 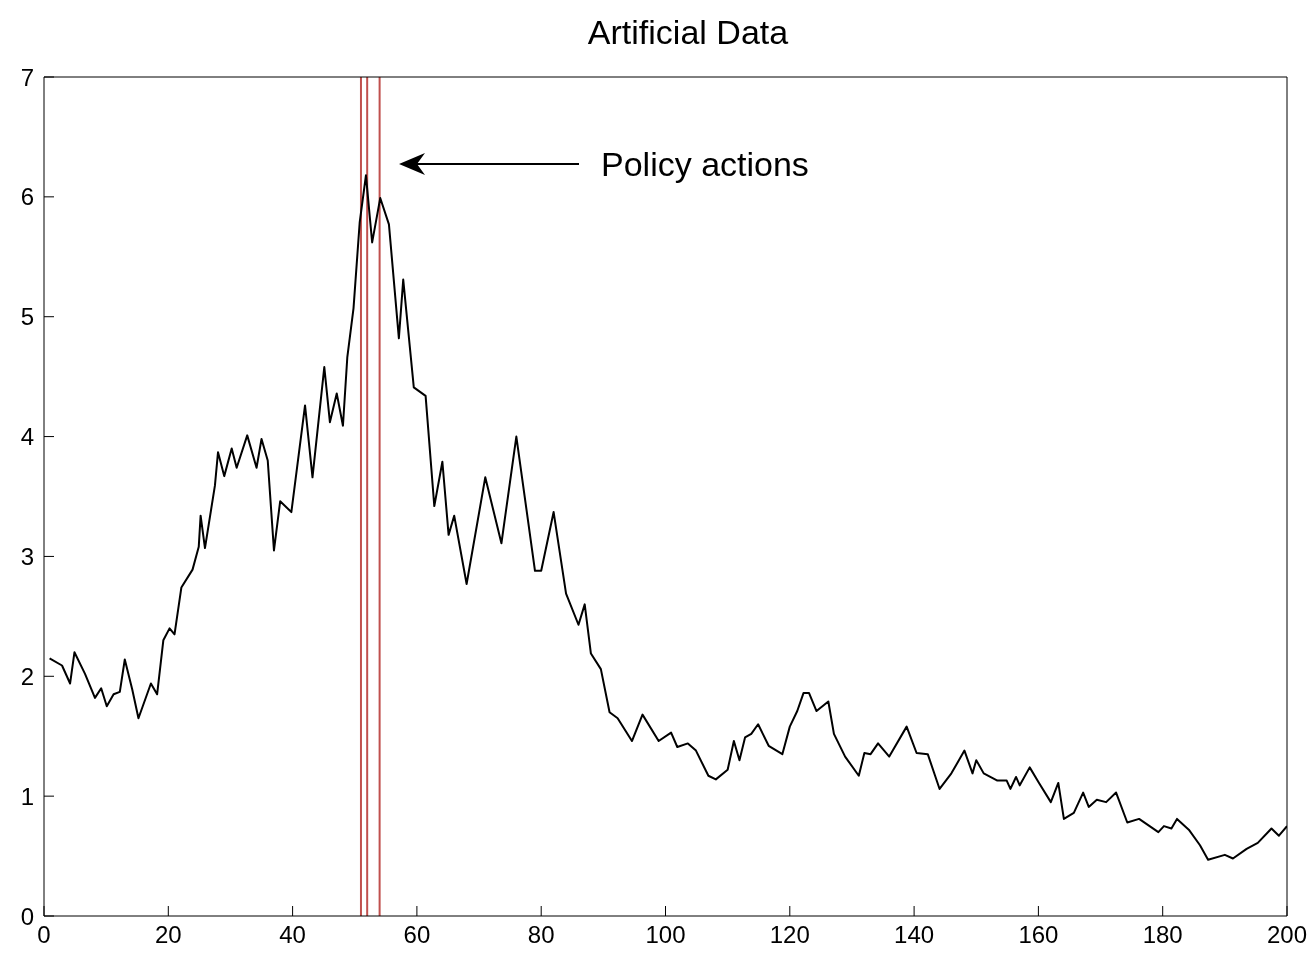 I want to click on x-tick-label: 0, so click(x=44, y=935).